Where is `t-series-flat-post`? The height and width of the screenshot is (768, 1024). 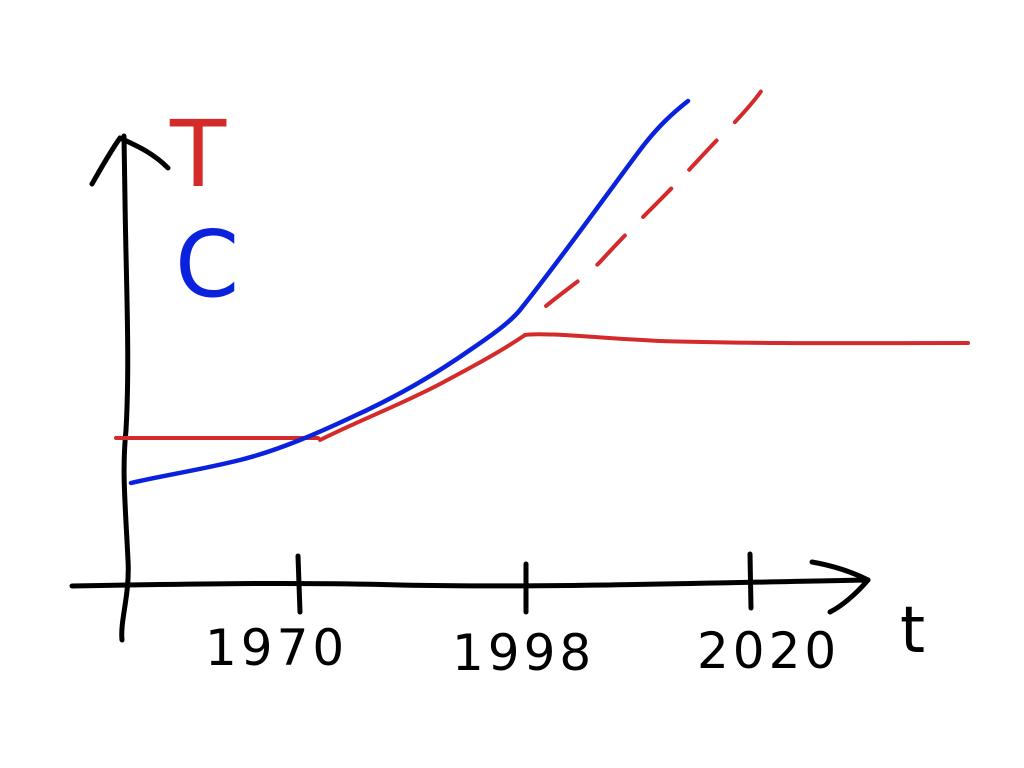 t-series-flat-post is located at coordinates (746, 339).